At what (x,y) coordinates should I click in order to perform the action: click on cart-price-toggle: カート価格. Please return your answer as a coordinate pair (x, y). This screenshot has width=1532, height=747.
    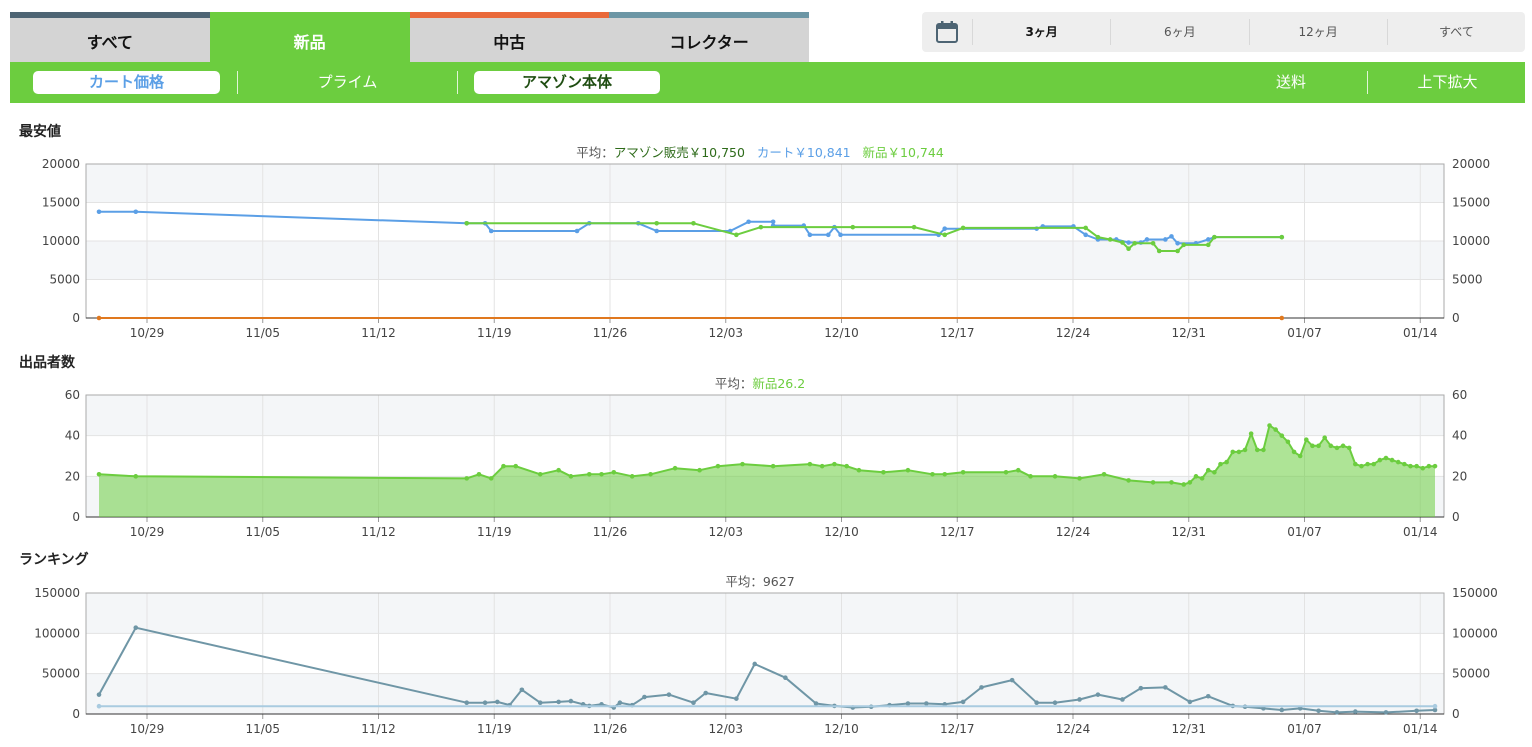
    Looking at the image, I should click on (126, 82).